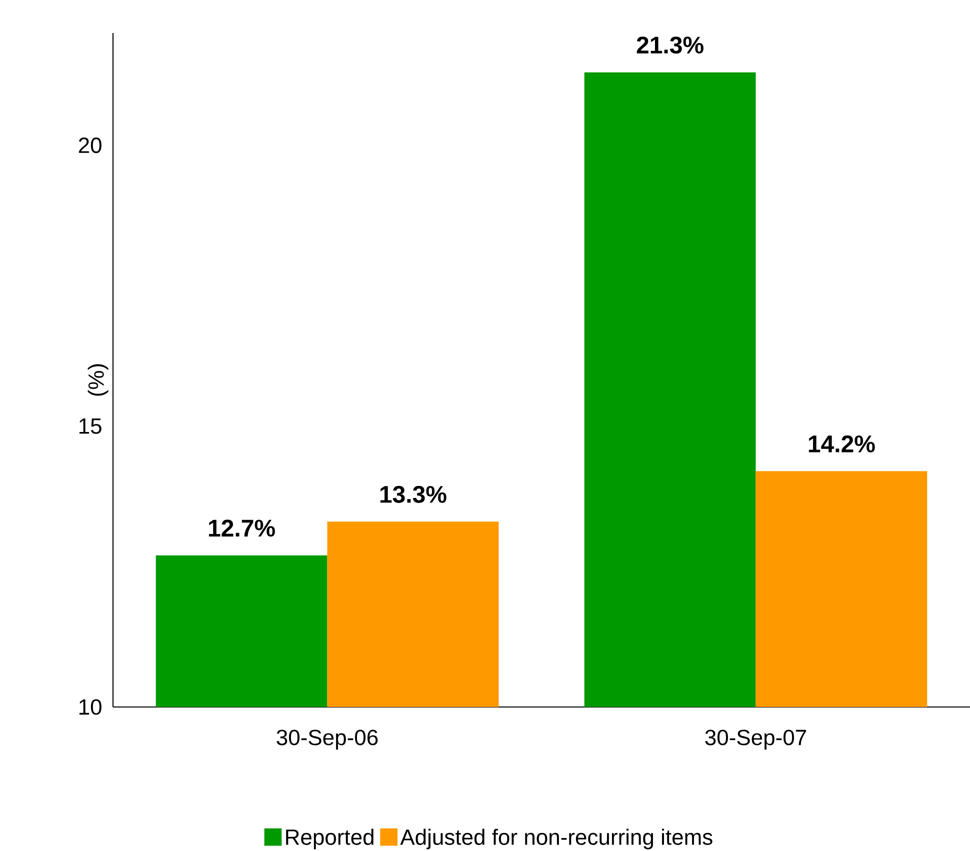 The image size is (970, 851). I want to click on data-label: 13.3%, so click(413, 494).